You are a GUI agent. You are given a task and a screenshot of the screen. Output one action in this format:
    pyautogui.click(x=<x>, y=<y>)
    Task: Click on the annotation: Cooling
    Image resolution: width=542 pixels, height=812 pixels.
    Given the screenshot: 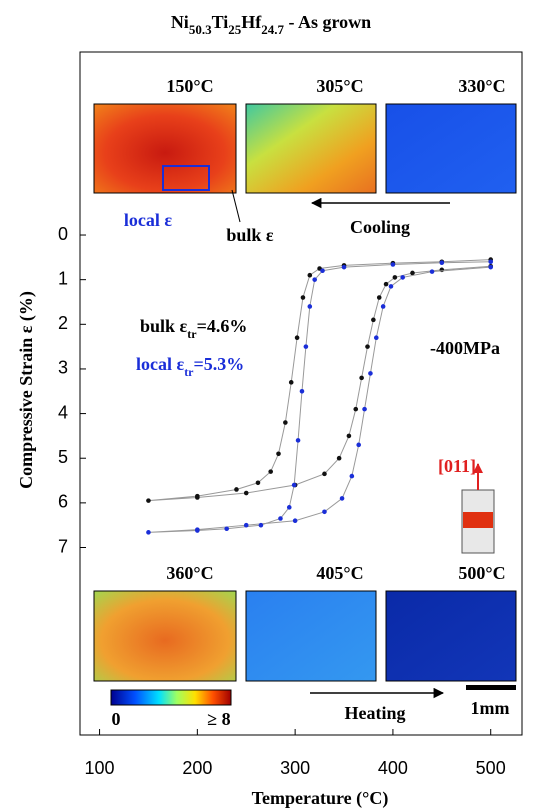 What is the action you would take?
    pyautogui.click(x=380, y=227)
    